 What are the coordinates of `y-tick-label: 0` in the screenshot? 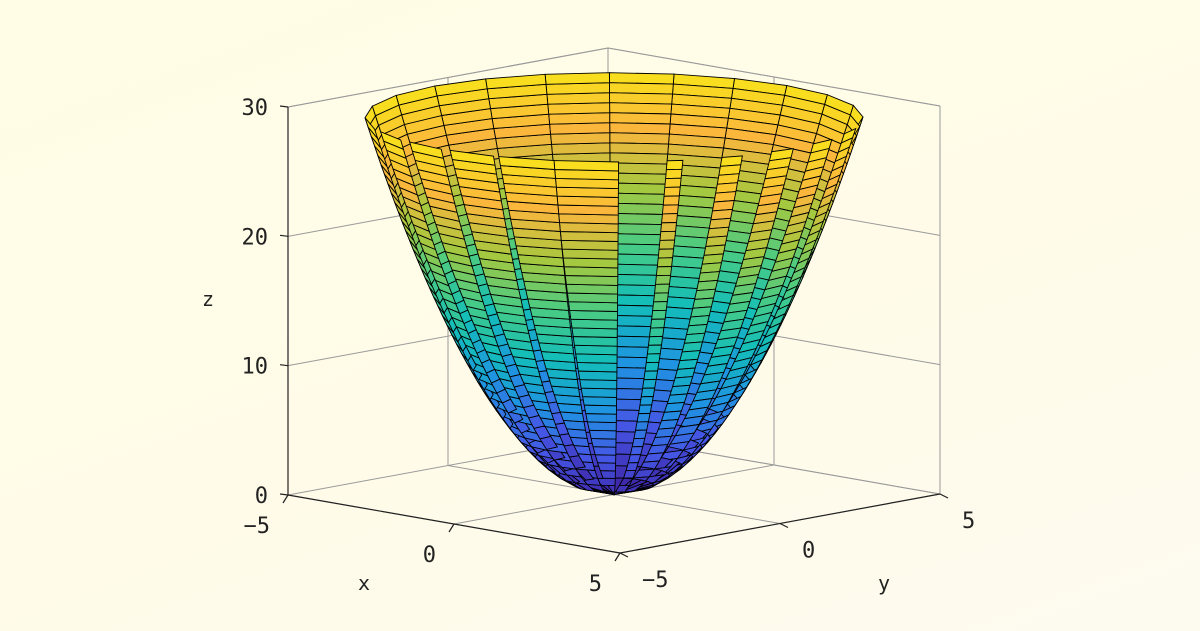 It's located at (808, 551).